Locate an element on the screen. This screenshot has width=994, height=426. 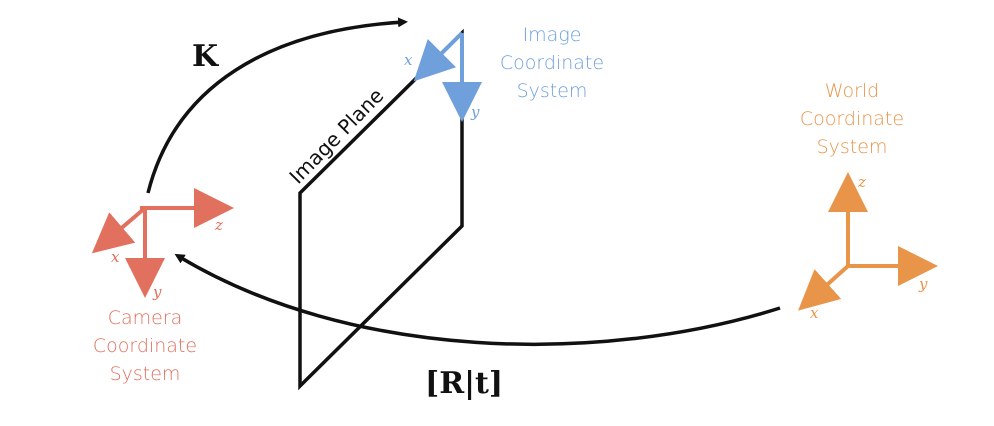
camera-system-line-3: System is located at coordinates (145, 374).